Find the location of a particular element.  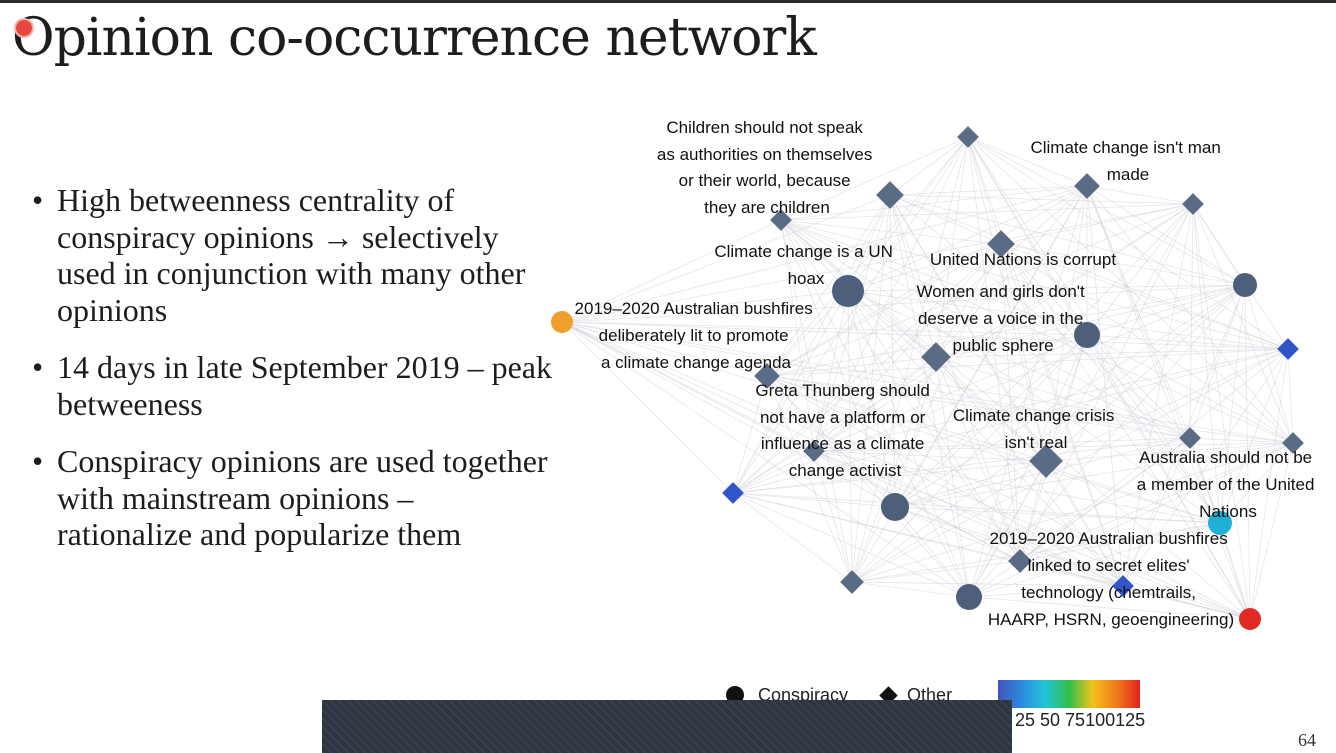

other-node is located at coordinates (1046, 461).